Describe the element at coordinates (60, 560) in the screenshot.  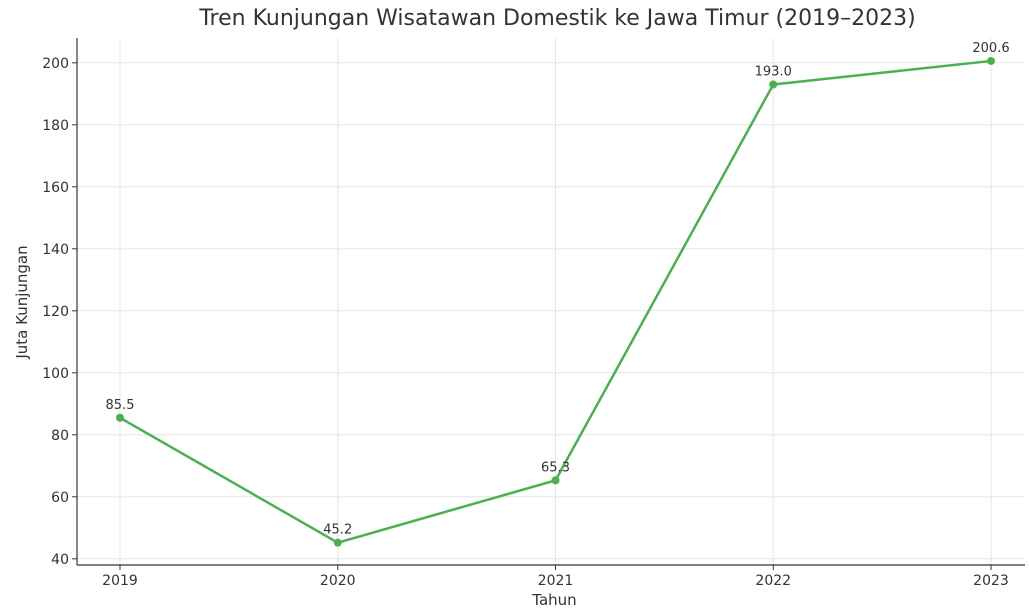
I see `y-tick-label: 40` at that location.